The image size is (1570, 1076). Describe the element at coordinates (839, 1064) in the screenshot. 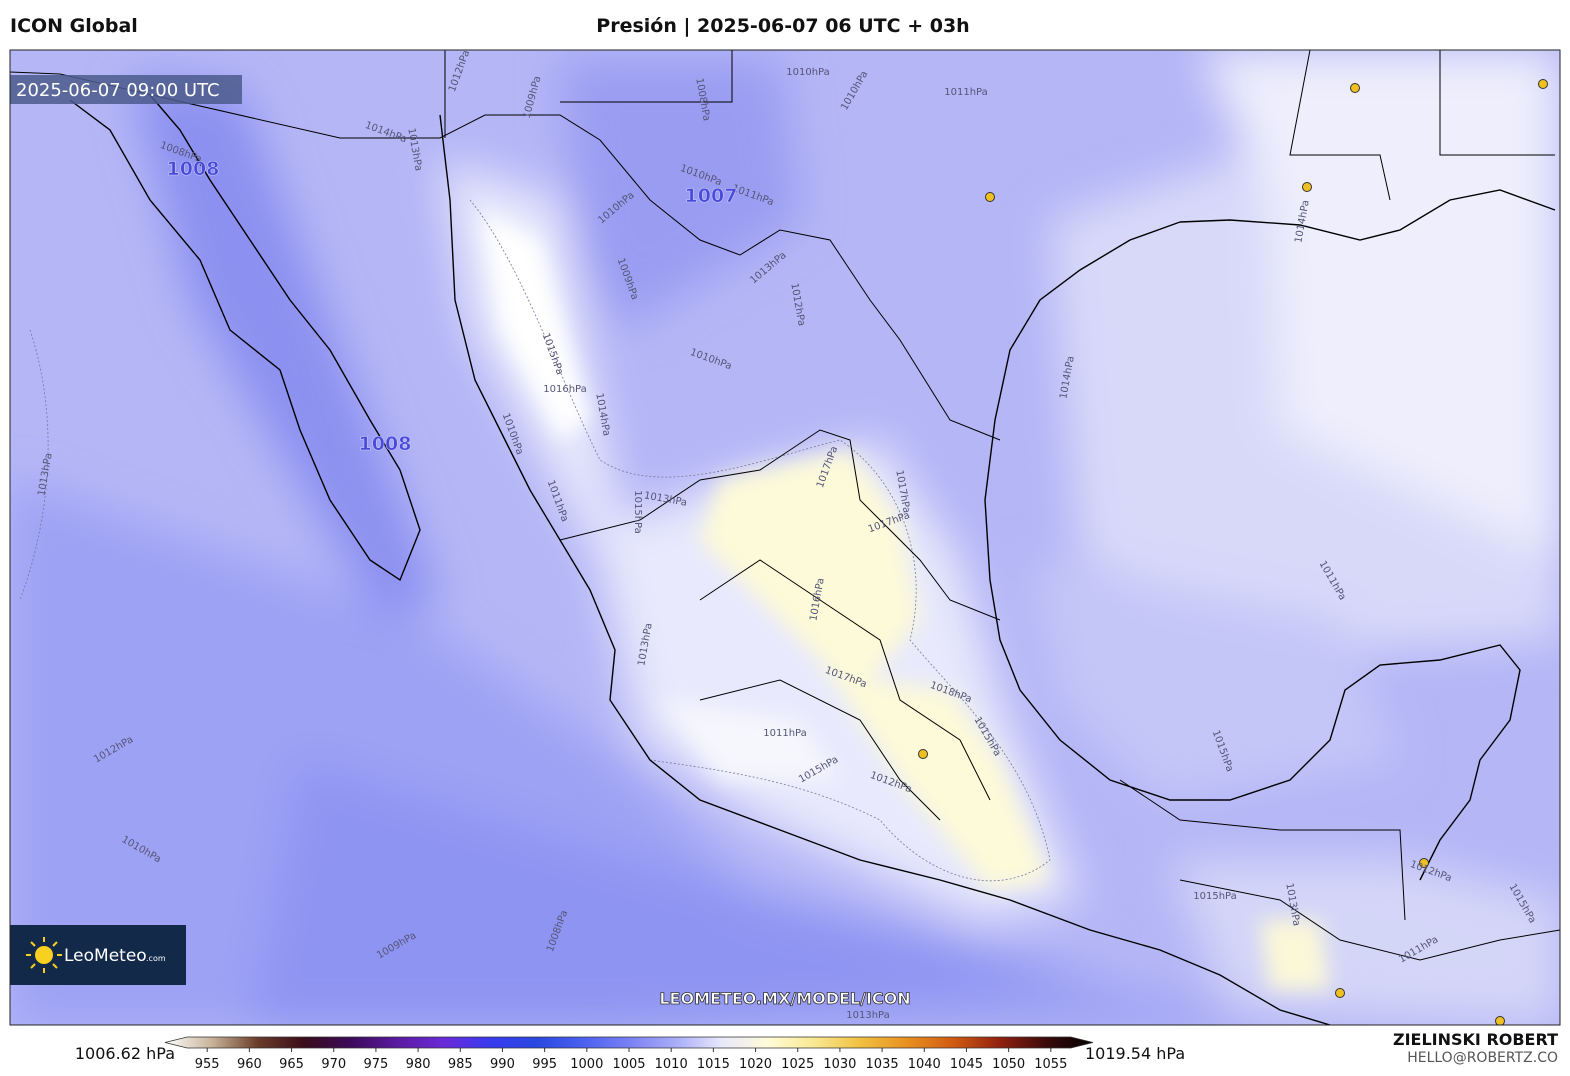

I see `colorbar-tick-label: 1030` at that location.